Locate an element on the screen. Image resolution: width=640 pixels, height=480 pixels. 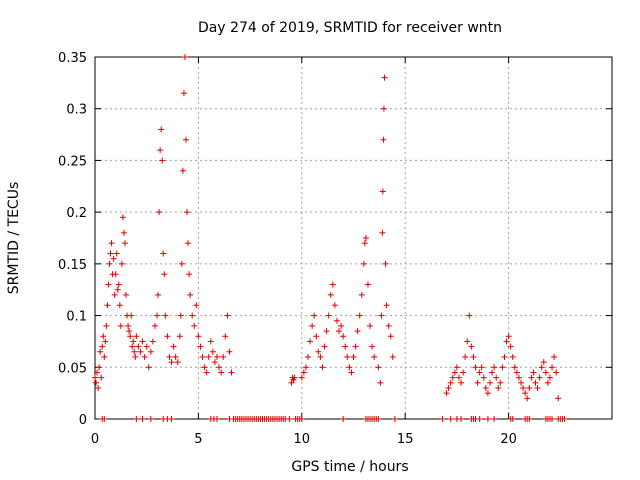
y-tick-label: 0 is located at coordinates (83, 420).